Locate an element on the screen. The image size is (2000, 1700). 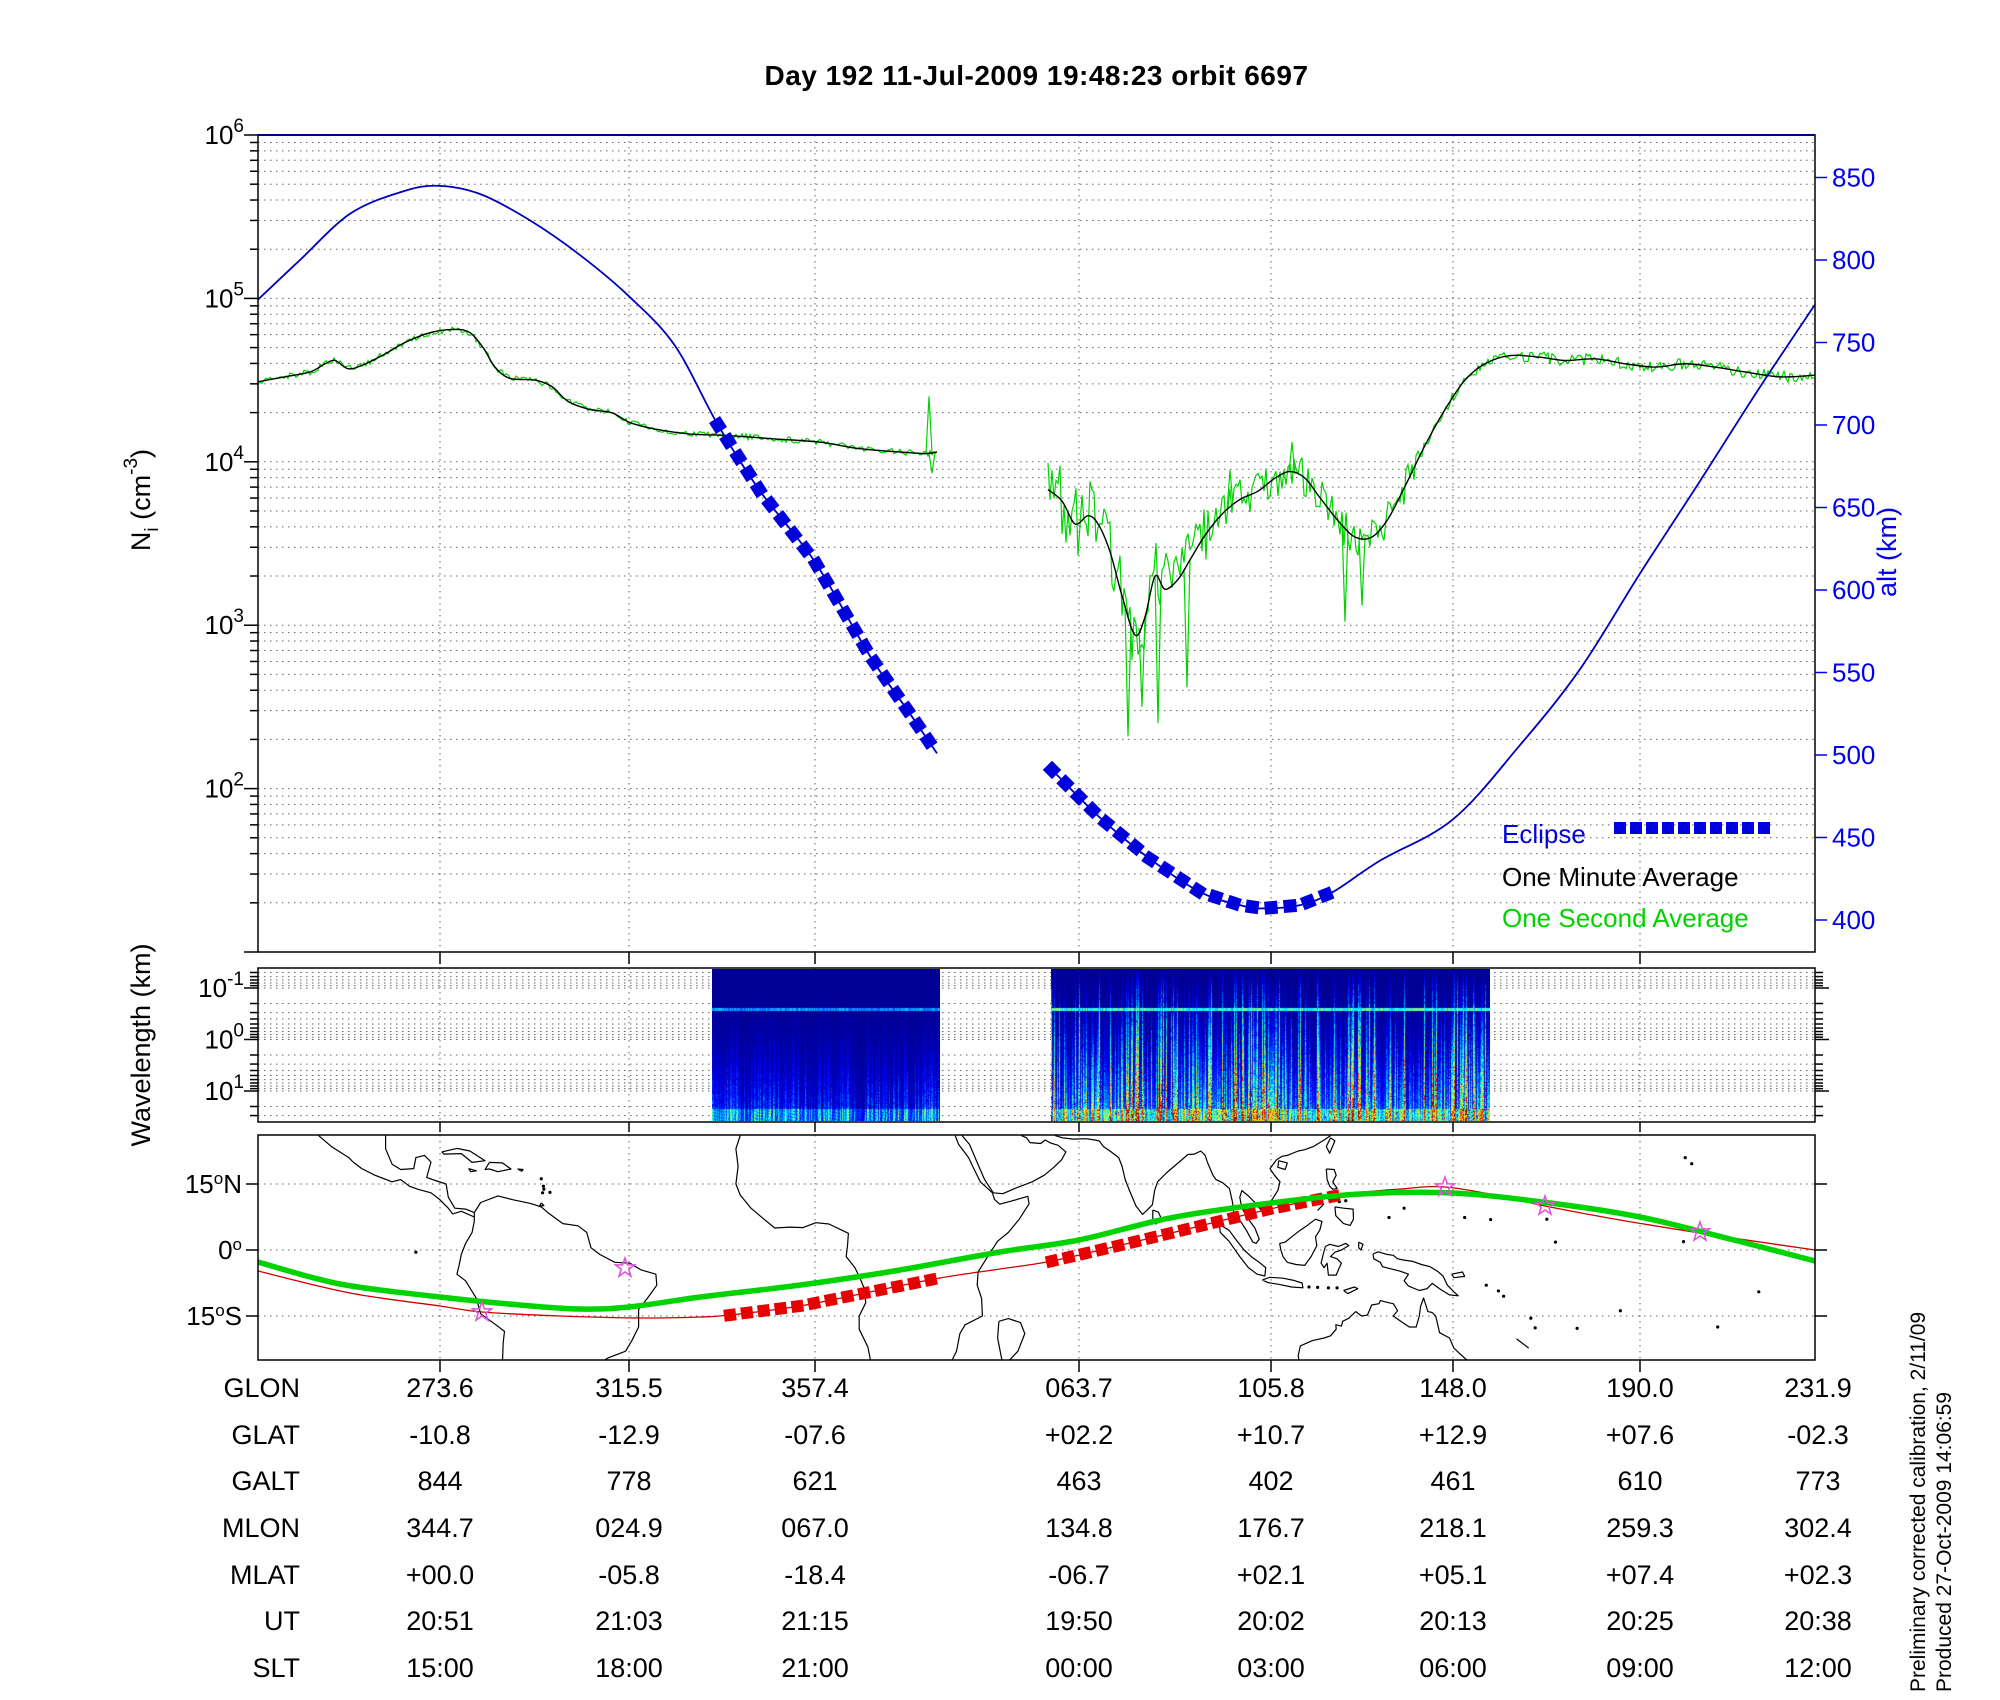
alt-axis-tick-label: 750 is located at coordinates (1853, 343).